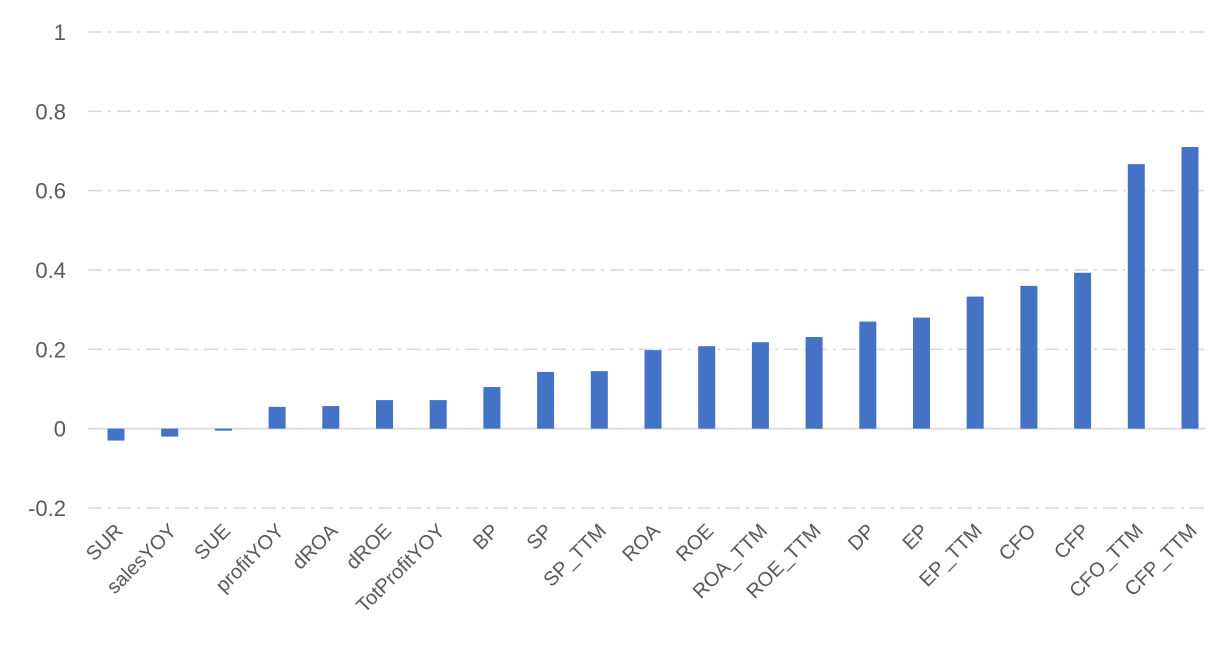 This screenshot has height=645, width=1230. What do you see at coordinates (438, 414) in the screenshot?
I see `bar-totprofityoy` at bounding box center [438, 414].